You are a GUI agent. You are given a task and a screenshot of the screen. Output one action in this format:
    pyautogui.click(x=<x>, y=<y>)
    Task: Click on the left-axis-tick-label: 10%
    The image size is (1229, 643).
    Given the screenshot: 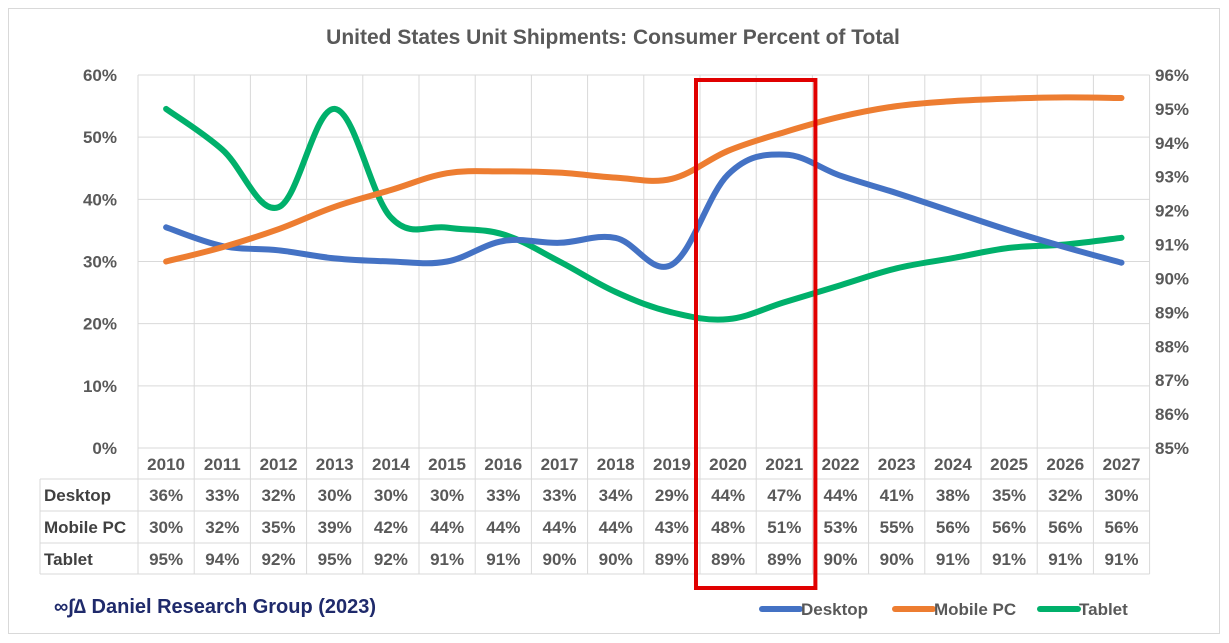 What is the action you would take?
    pyautogui.click(x=100, y=386)
    